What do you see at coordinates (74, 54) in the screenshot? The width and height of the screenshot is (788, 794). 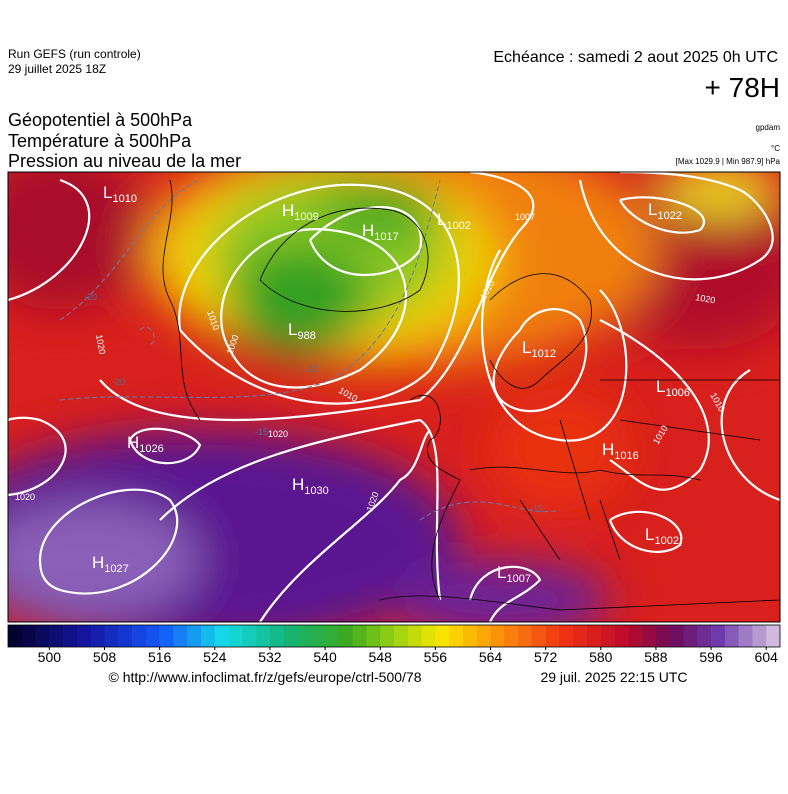 I see `run-label: Run GEFS (run controle)` at bounding box center [74, 54].